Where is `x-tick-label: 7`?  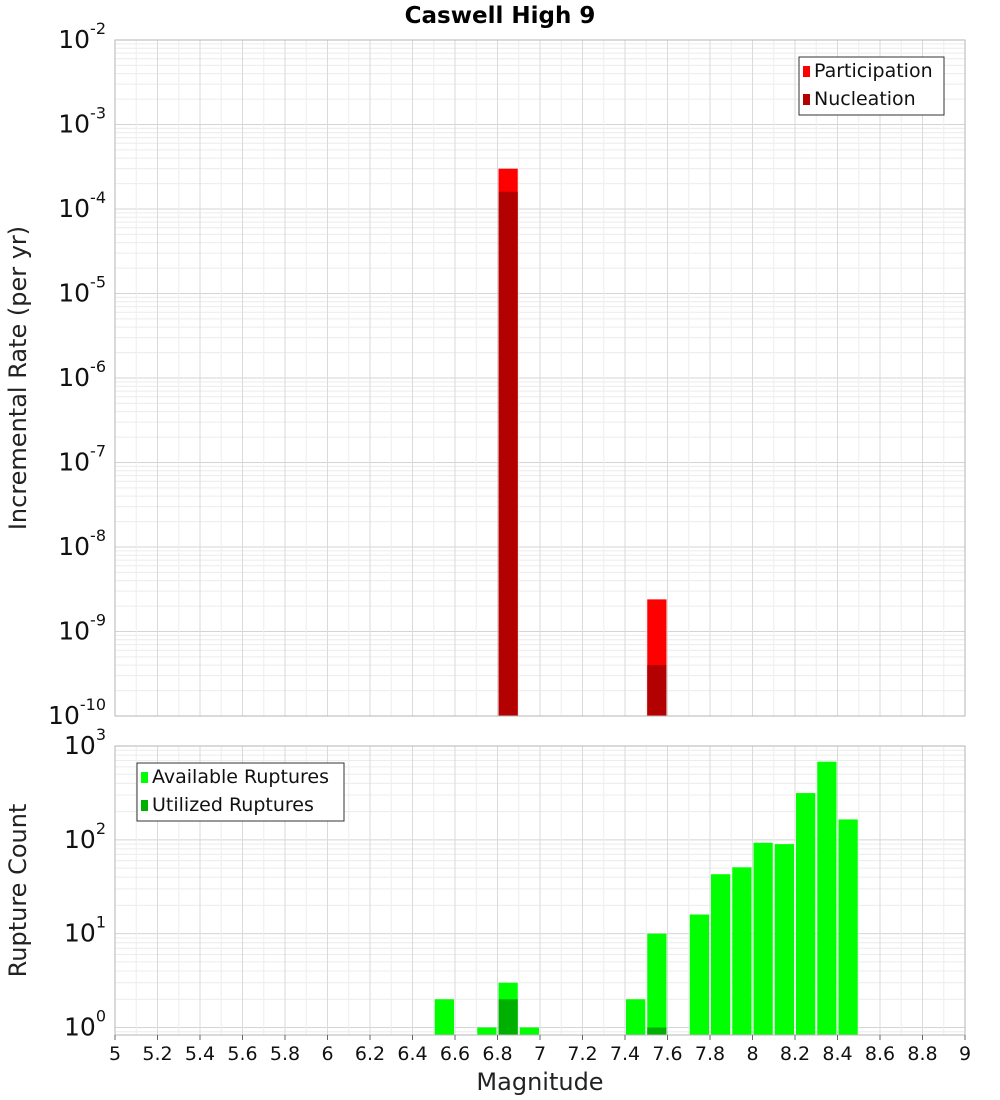 x-tick-label: 7 is located at coordinates (540, 1054).